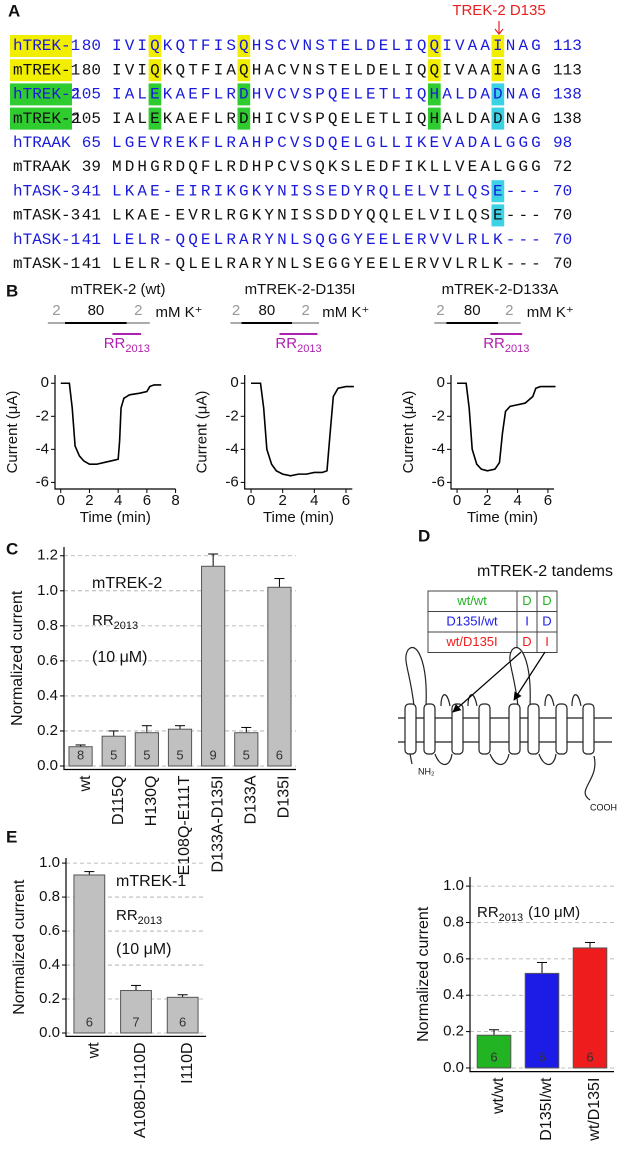  Describe the element at coordinates (328, 264) in the screenshot. I see `sequence: LELR-QLELRARYNLSEGGYEELERVVLRLK---` at that location.